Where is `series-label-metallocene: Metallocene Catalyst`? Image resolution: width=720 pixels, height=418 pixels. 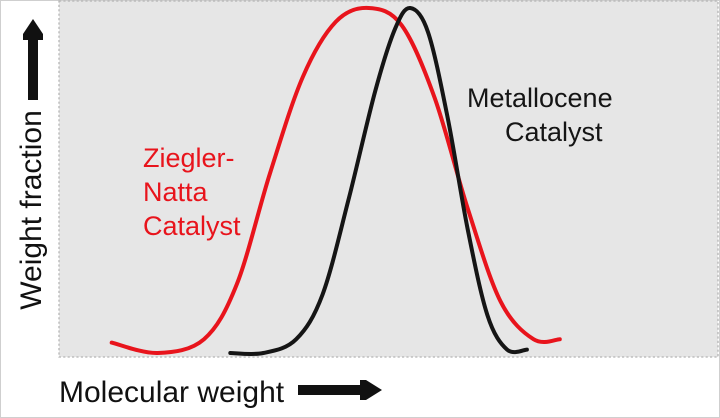 series-label-metallocene: Metallocene Catalyst is located at coordinates (543, 115).